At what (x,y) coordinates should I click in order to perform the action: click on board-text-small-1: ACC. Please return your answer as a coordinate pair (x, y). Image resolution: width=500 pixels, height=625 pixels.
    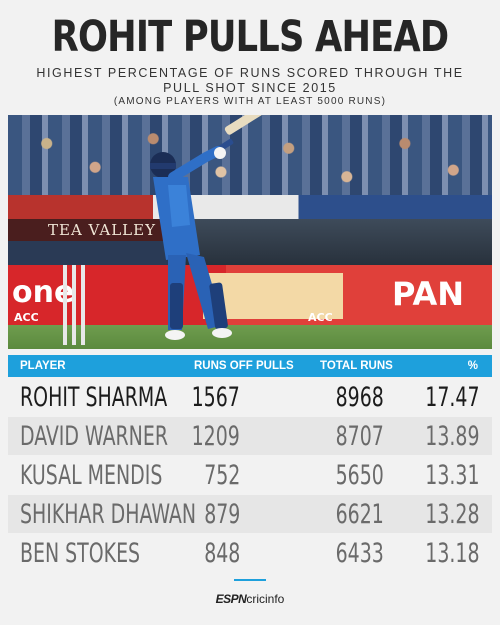
    Looking at the image, I should click on (26, 317).